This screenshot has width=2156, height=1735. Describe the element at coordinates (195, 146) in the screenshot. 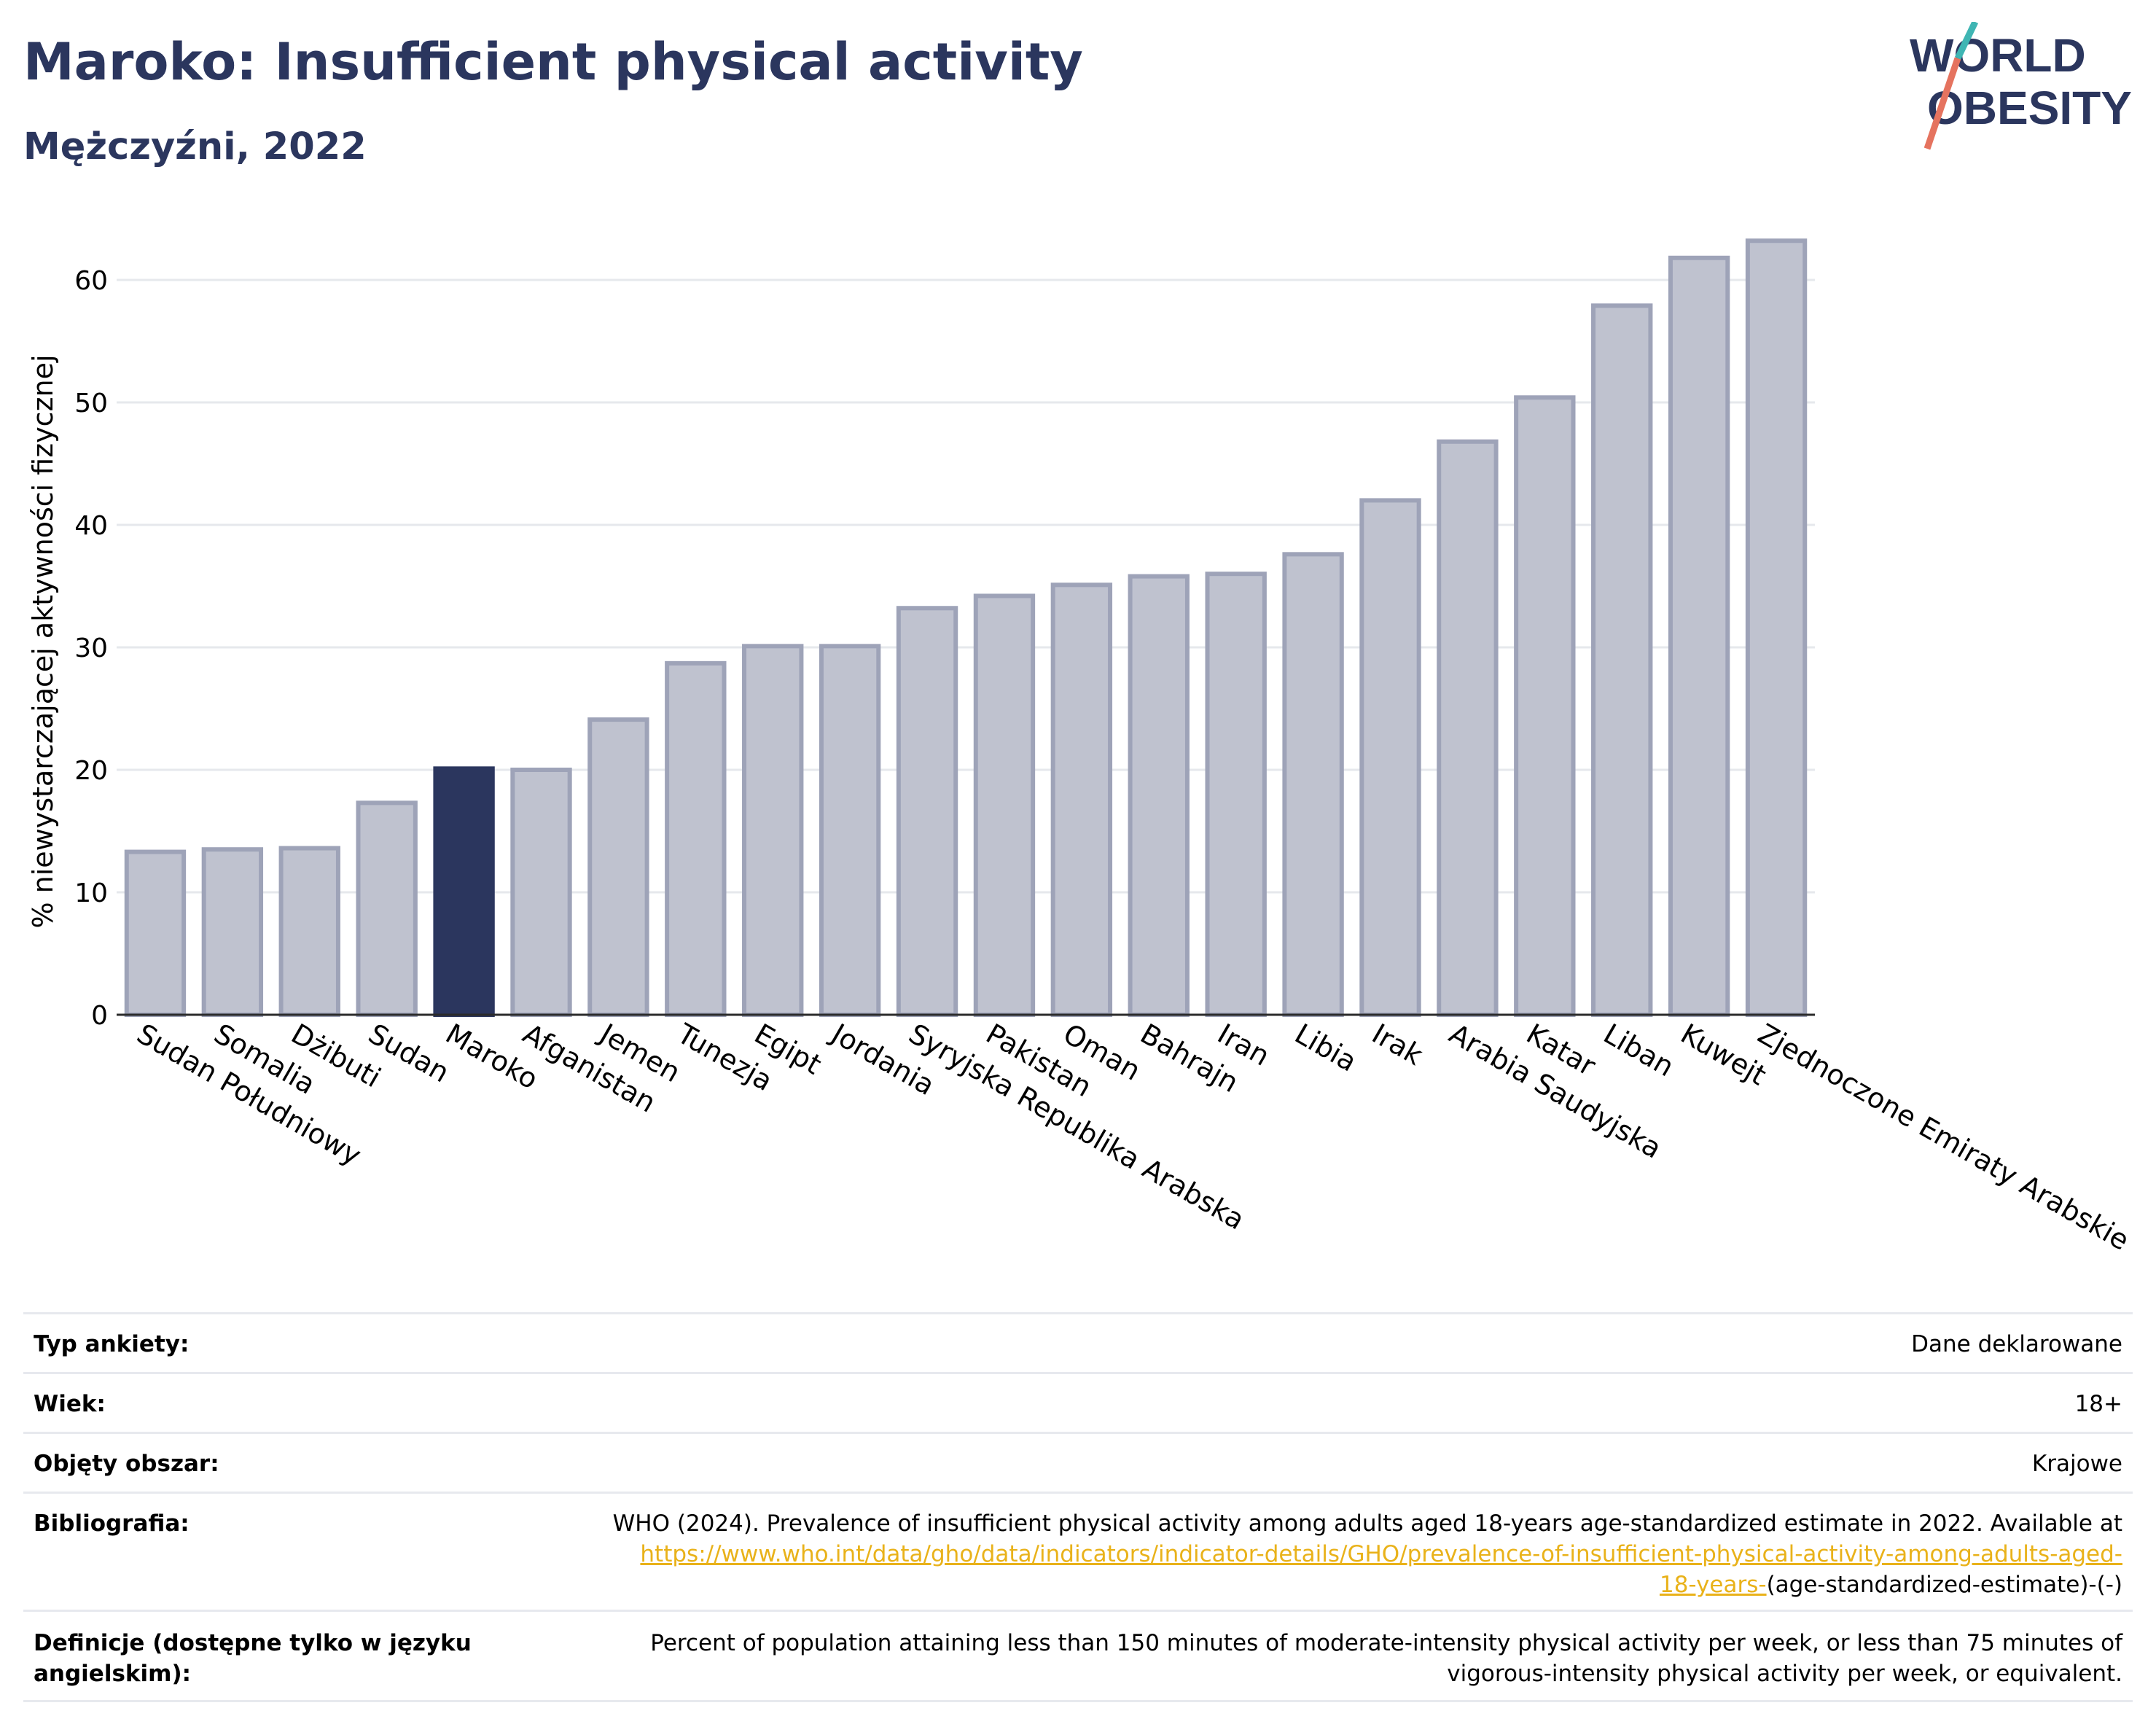

I see `chart-subtitle: Mężczyźni, 2022` at that location.